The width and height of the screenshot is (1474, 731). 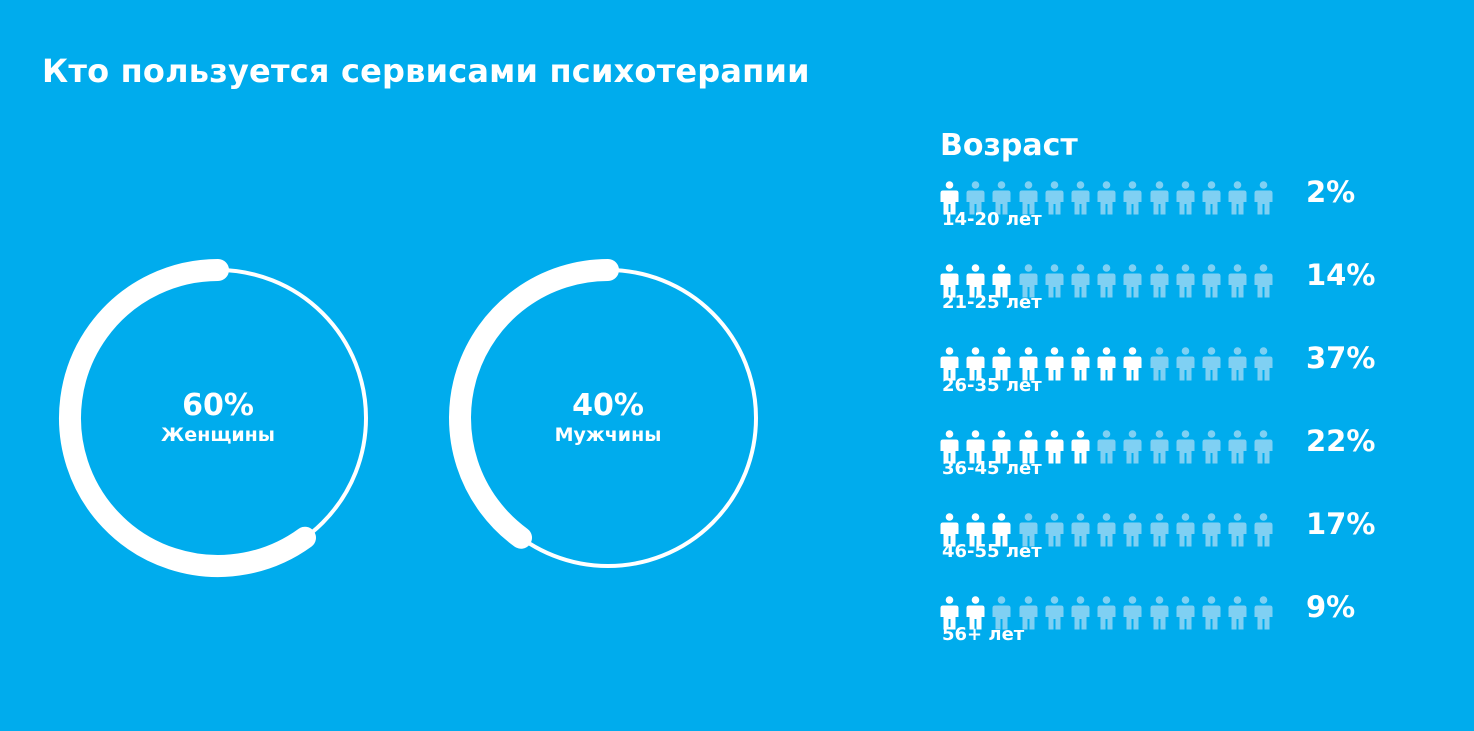 What do you see at coordinates (218, 405) in the screenshot?
I see `donut-percent: 60%` at bounding box center [218, 405].